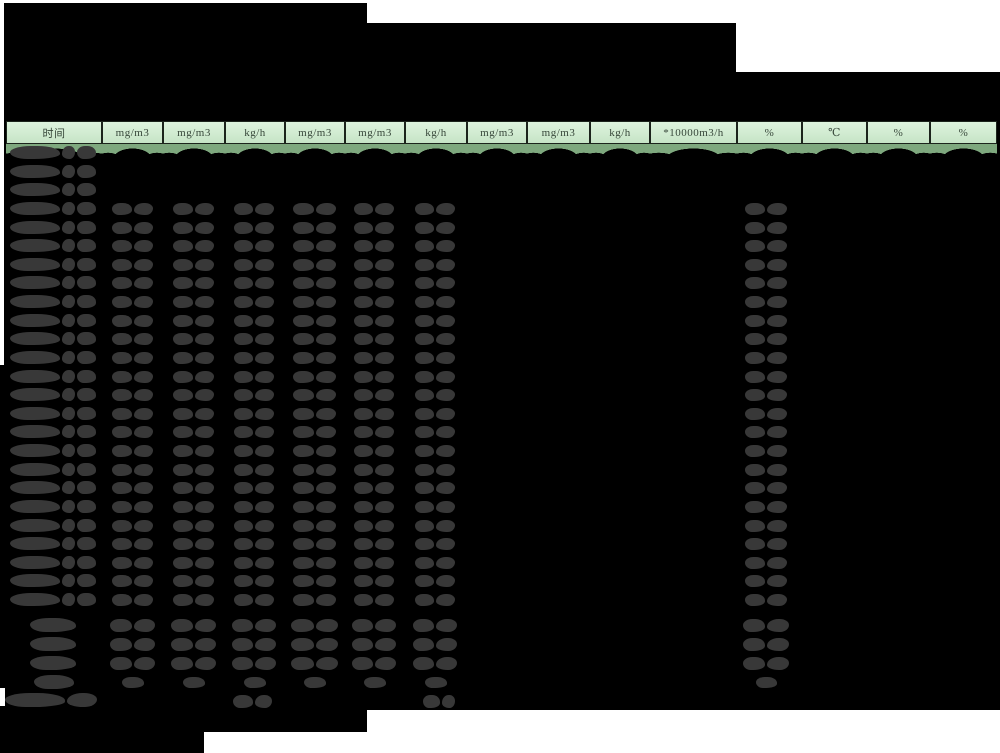 This screenshot has width=1000, height=753. What do you see at coordinates (315, 149) in the screenshot?
I see `redacted-first-row-cell` at bounding box center [315, 149].